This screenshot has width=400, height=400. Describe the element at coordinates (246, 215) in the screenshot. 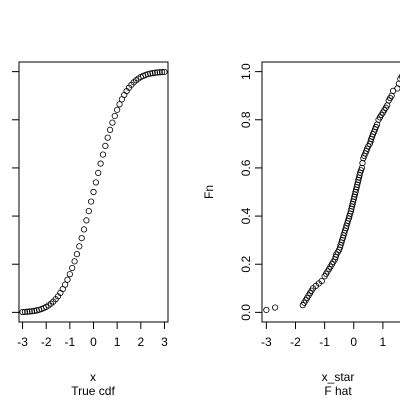

I see `right-y-tick-label: 0.4` at that location.